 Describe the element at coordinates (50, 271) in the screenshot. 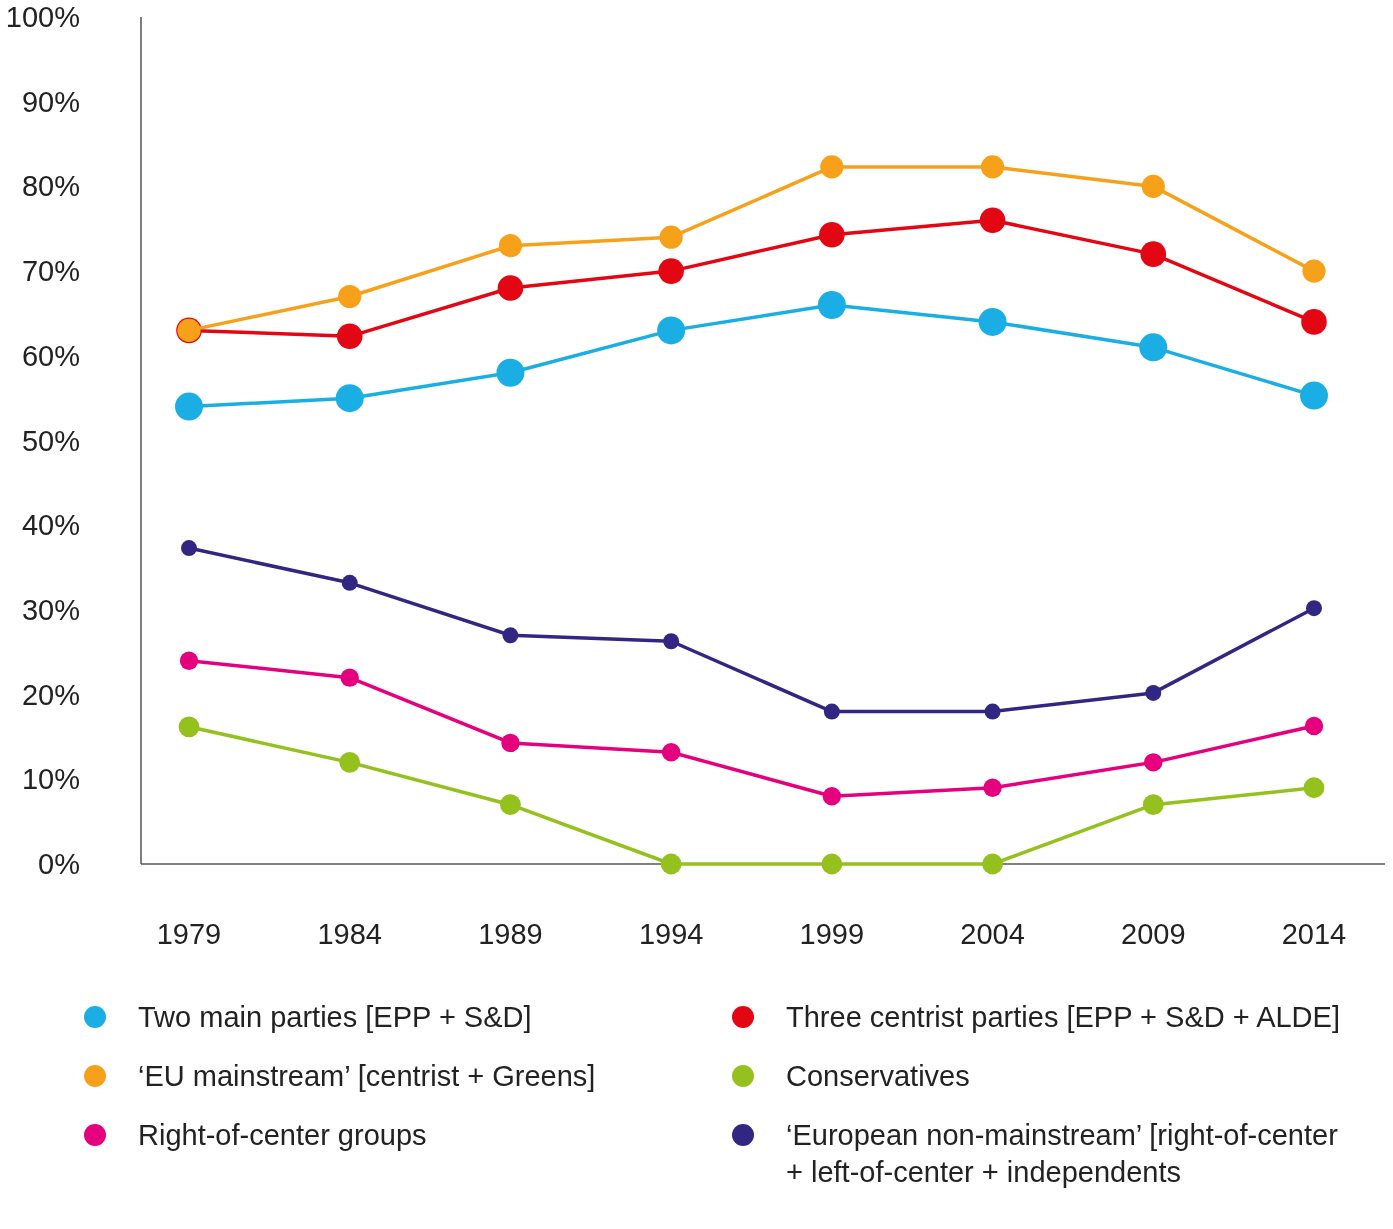

I see `y-tick-label: 70%` at that location.